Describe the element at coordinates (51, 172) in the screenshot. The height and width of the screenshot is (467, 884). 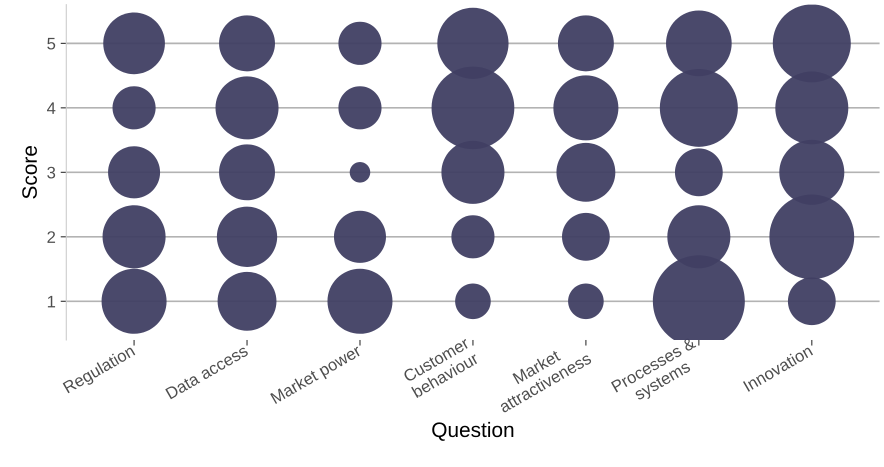
I see `y-tick-label: 3` at that location.